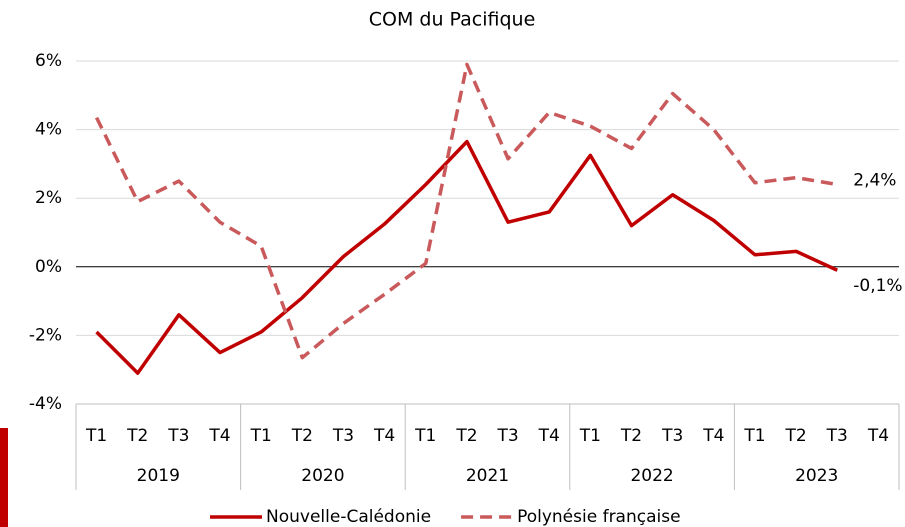 The image size is (905, 527). Describe the element at coordinates (322, 476) in the screenshot. I see `group-label: 2020` at that location.